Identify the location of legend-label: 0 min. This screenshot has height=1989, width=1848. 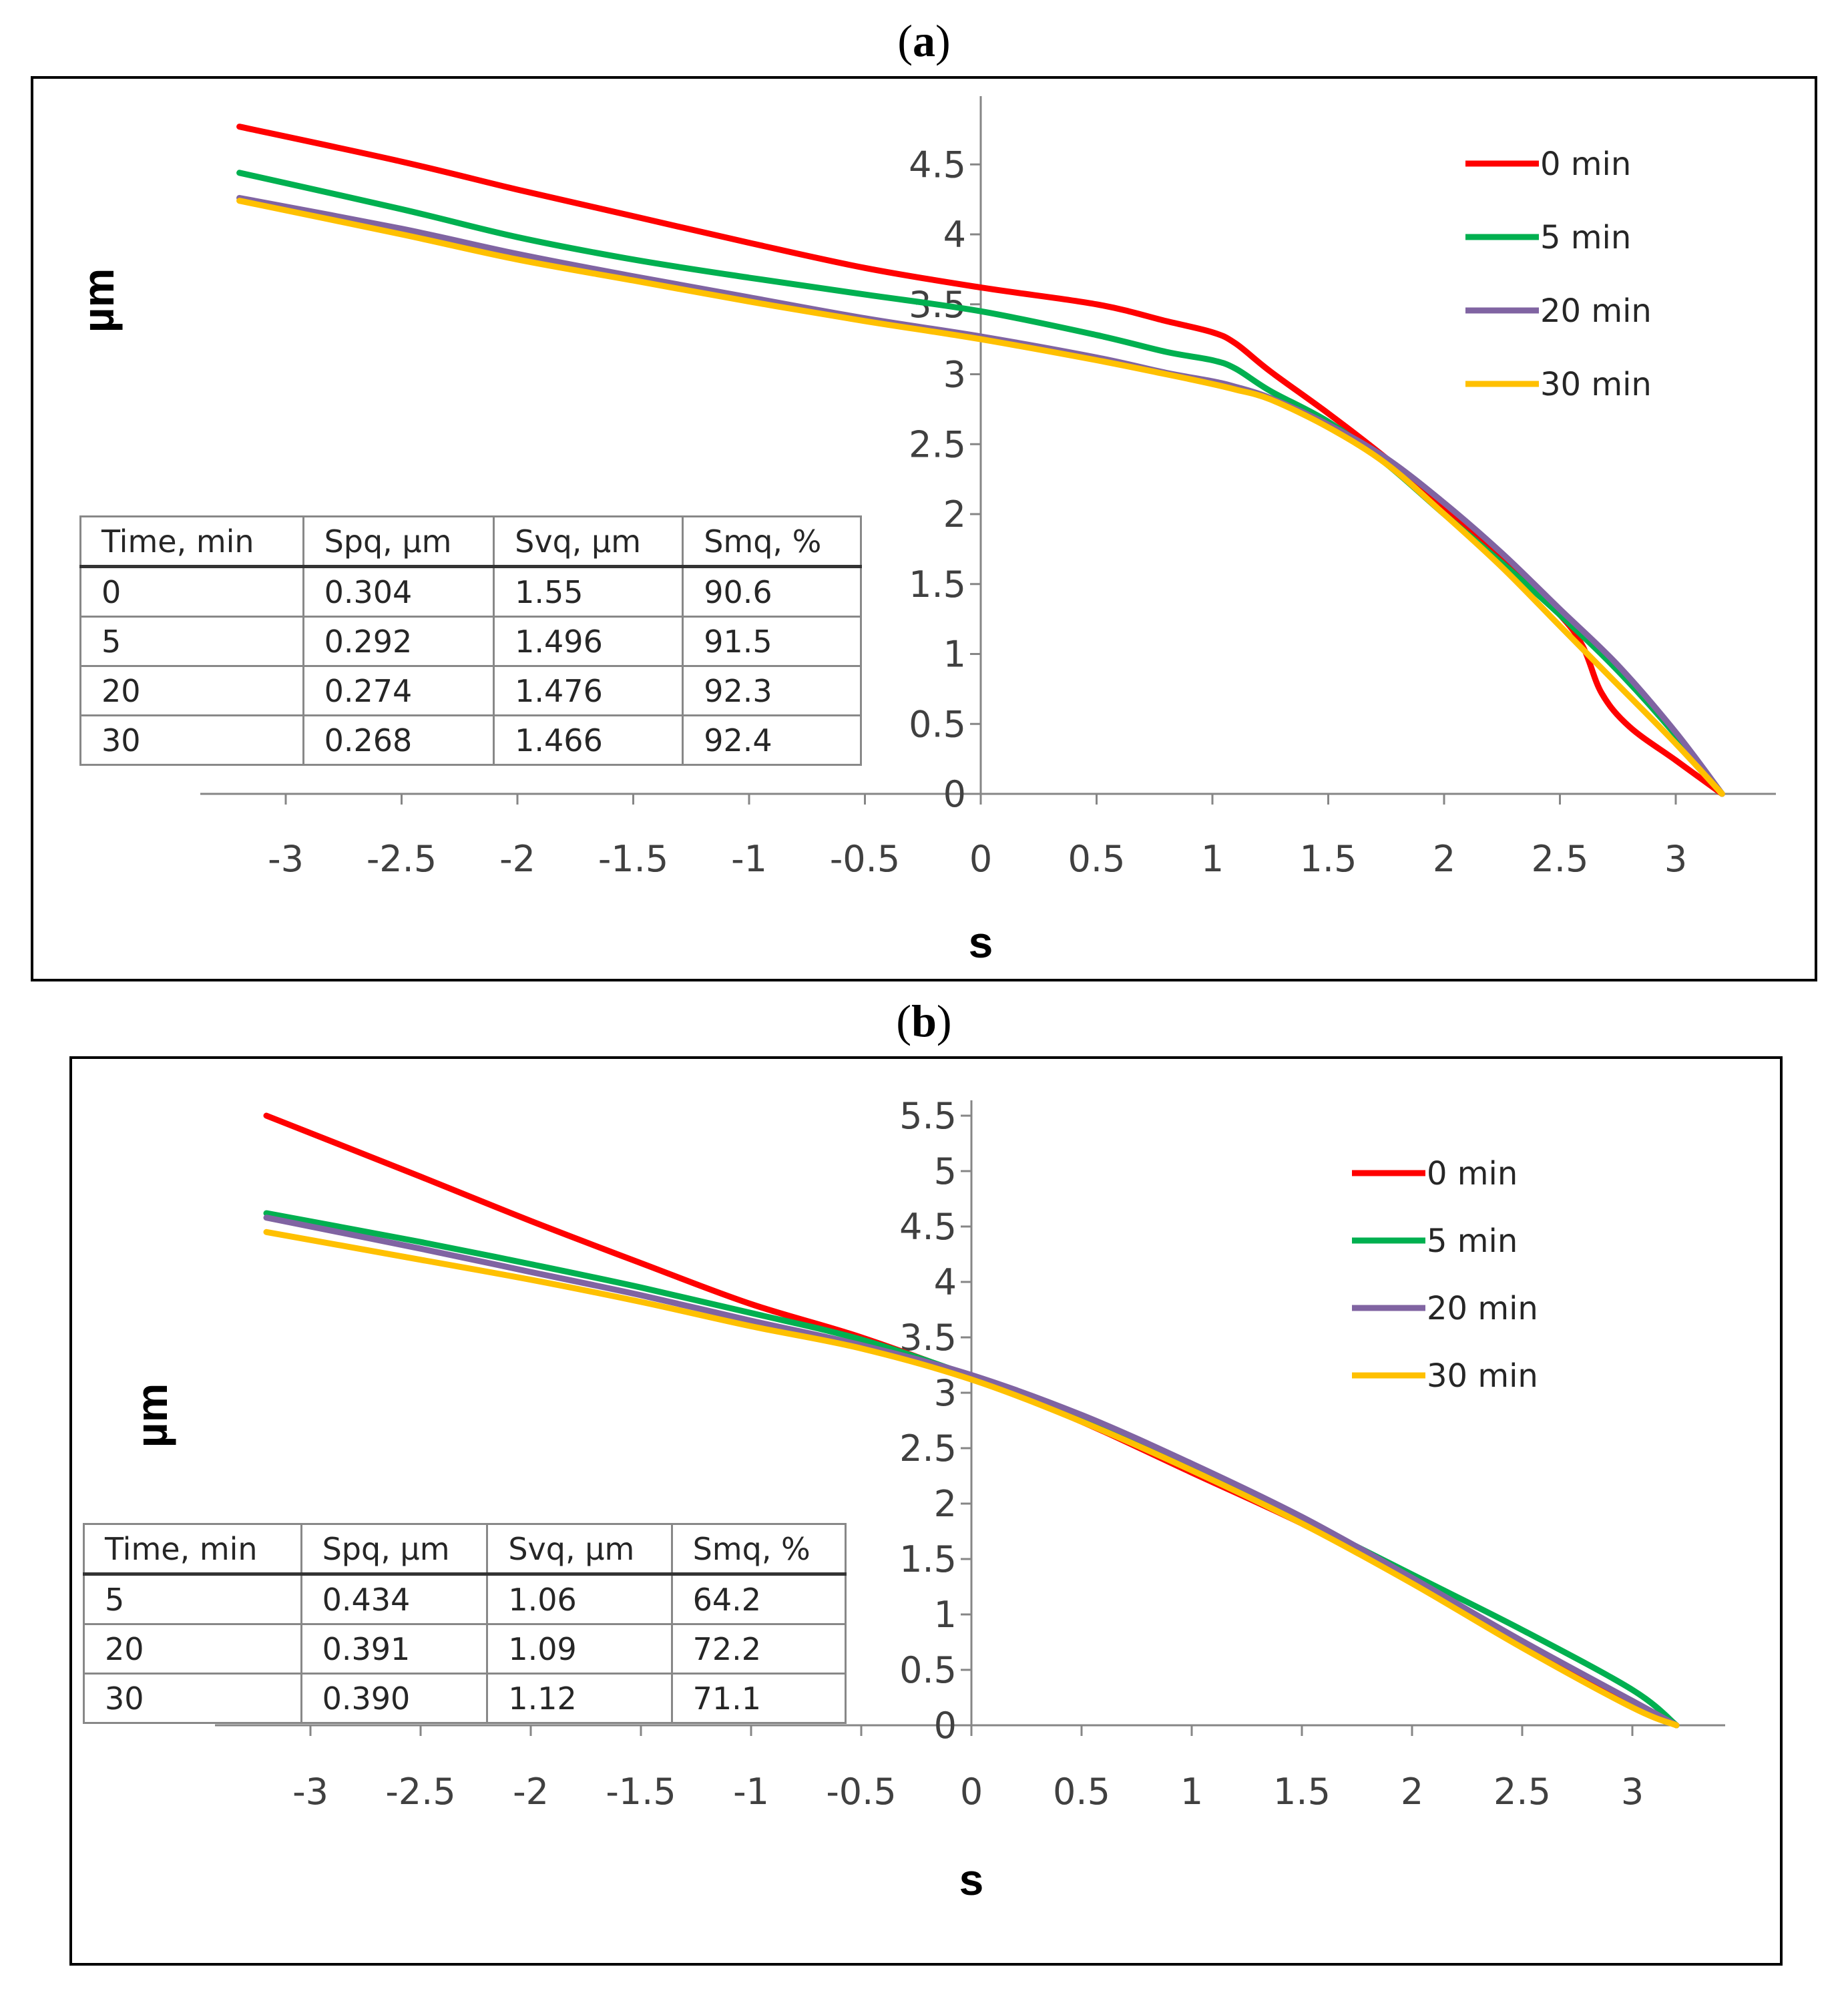
(1472, 1173).